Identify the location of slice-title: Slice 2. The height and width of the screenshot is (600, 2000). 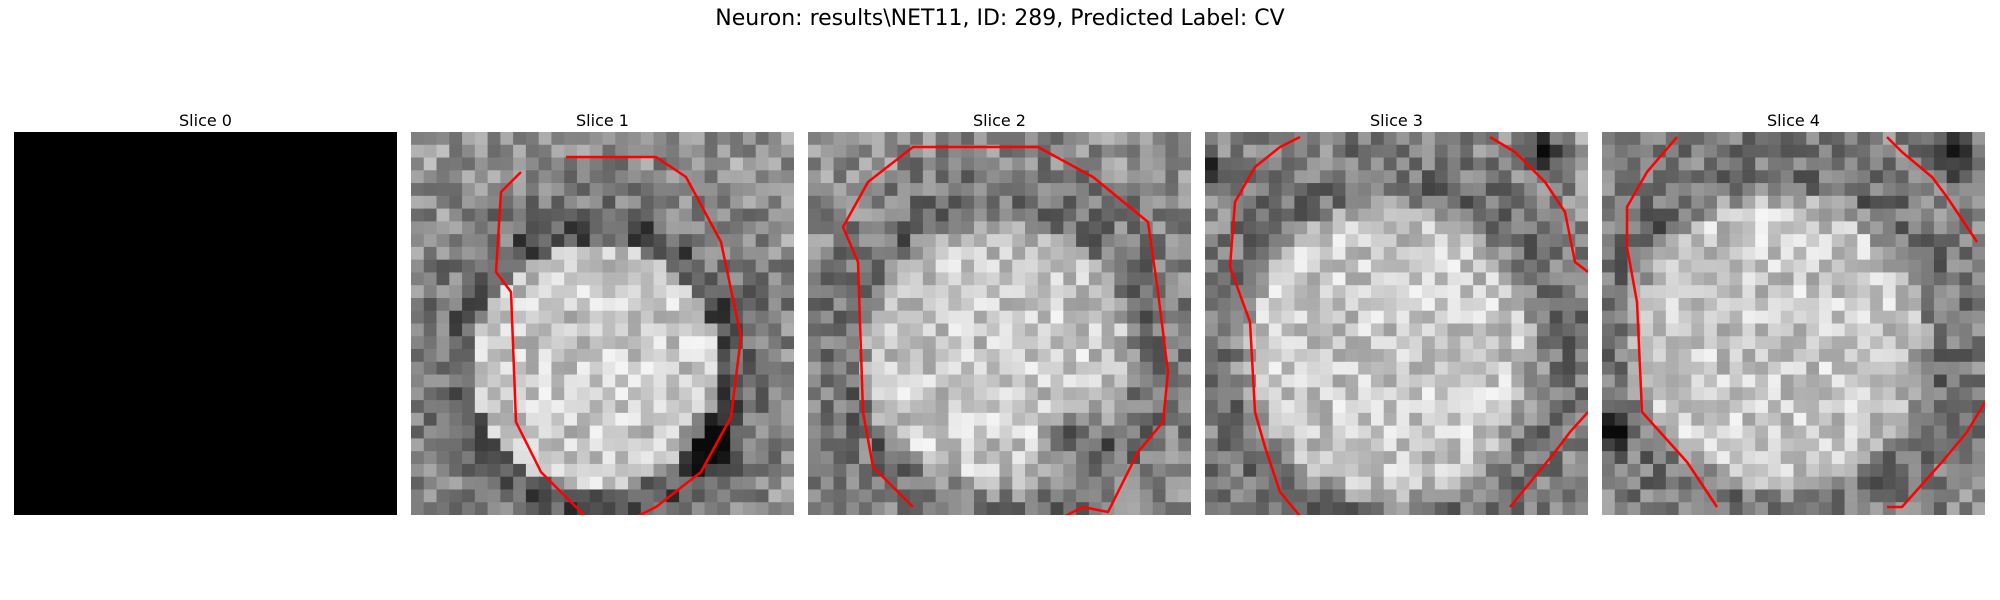
(999, 120).